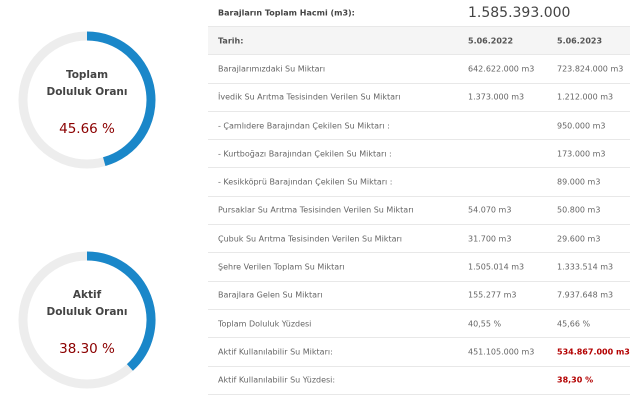 Image resolution: width=640 pixels, height=410 pixels. What do you see at coordinates (581, 126) in the screenshot?
I see `table-cell: 950.000 m3` at bounding box center [581, 126].